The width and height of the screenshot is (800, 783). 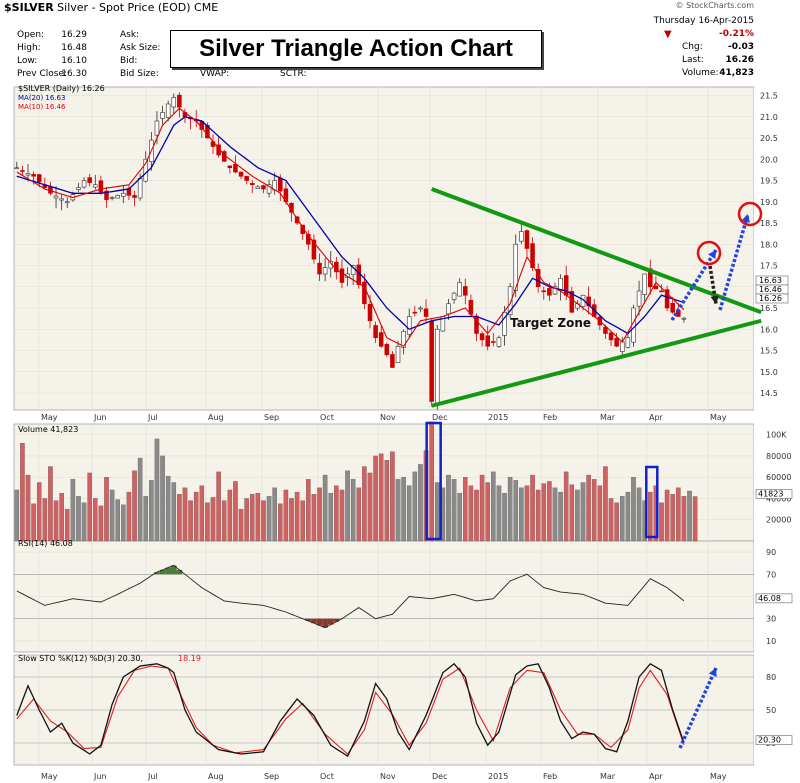 What do you see at coordinates (271, 417) in the screenshot?
I see `x-tick-label: Sep` at bounding box center [271, 417].